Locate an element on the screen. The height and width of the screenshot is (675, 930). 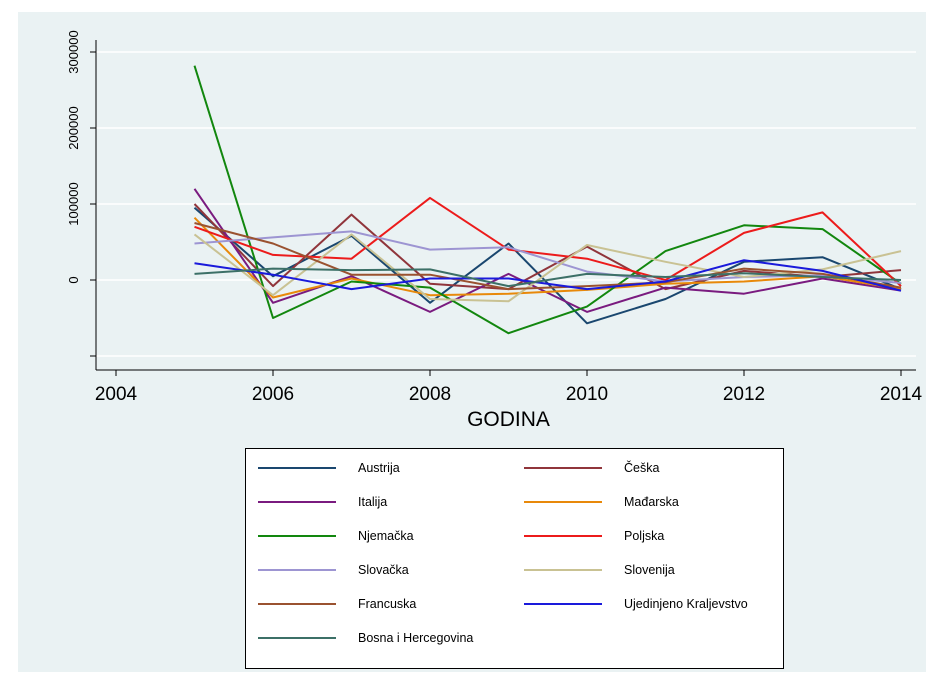
series-line-italija is located at coordinates (547, 250).